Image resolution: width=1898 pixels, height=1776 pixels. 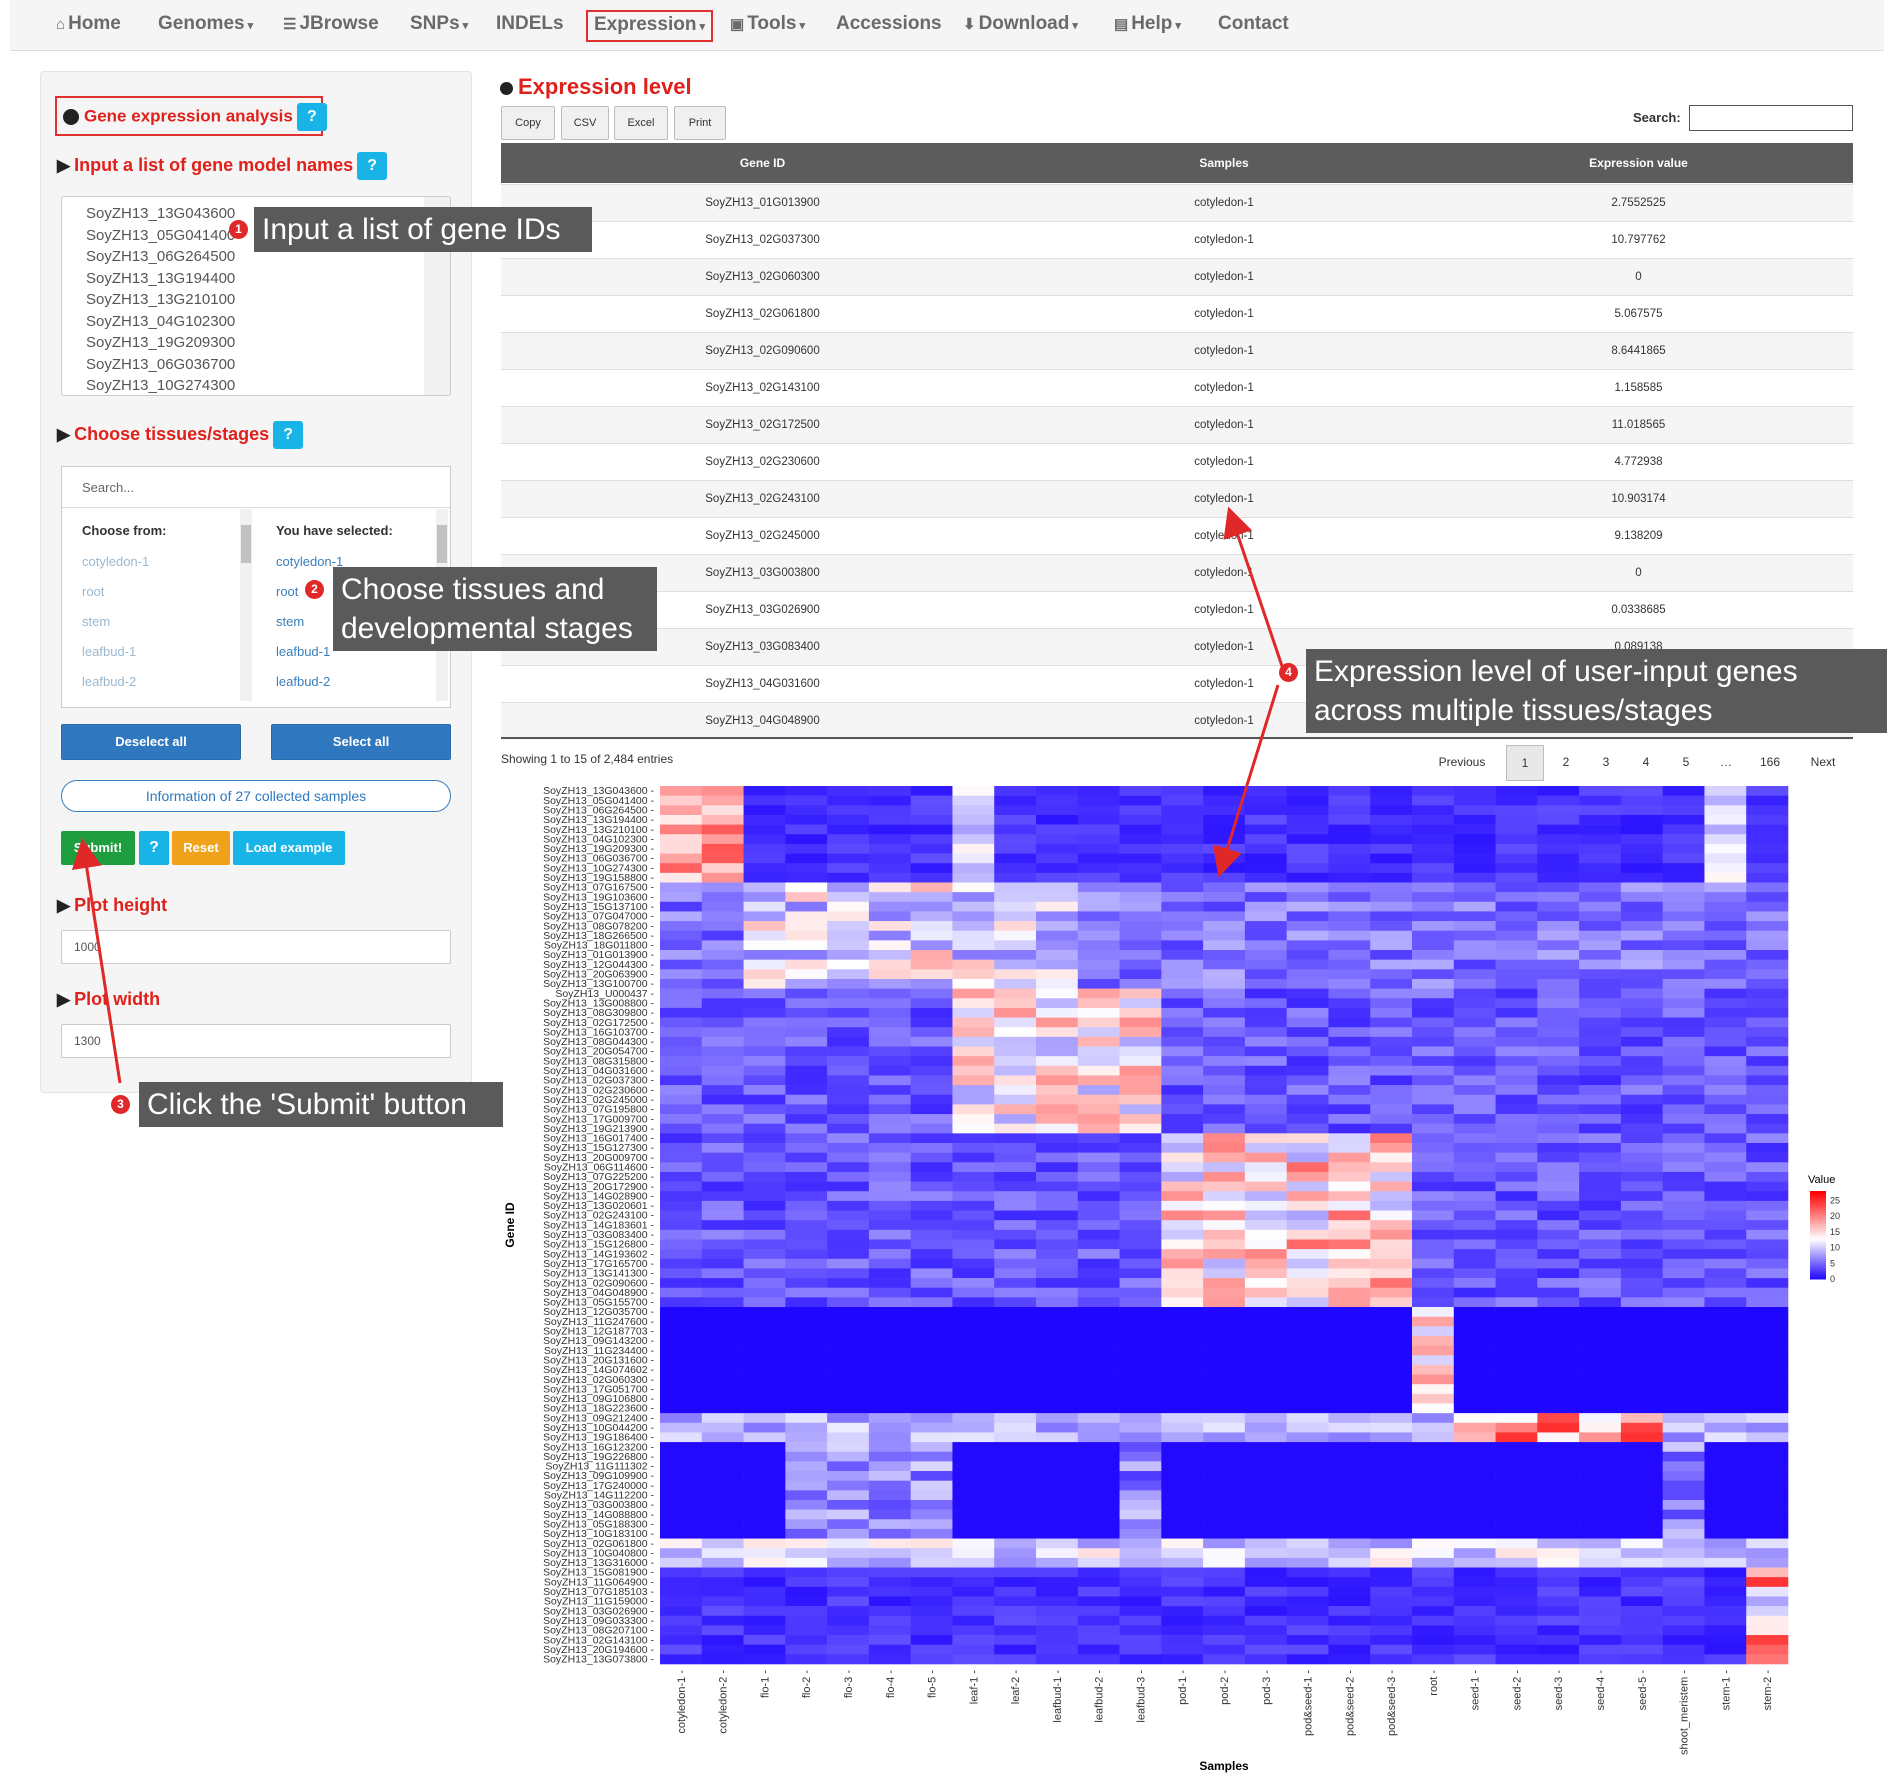 What do you see at coordinates (205, 24) in the screenshot?
I see `nav-genomes: Genomes ▾` at bounding box center [205, 24].